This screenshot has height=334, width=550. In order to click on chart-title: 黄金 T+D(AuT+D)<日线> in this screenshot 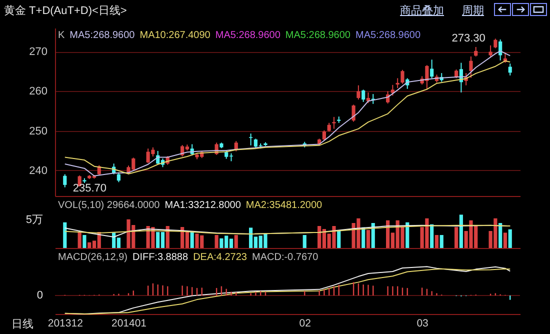, I will do `click(65, 11)`.